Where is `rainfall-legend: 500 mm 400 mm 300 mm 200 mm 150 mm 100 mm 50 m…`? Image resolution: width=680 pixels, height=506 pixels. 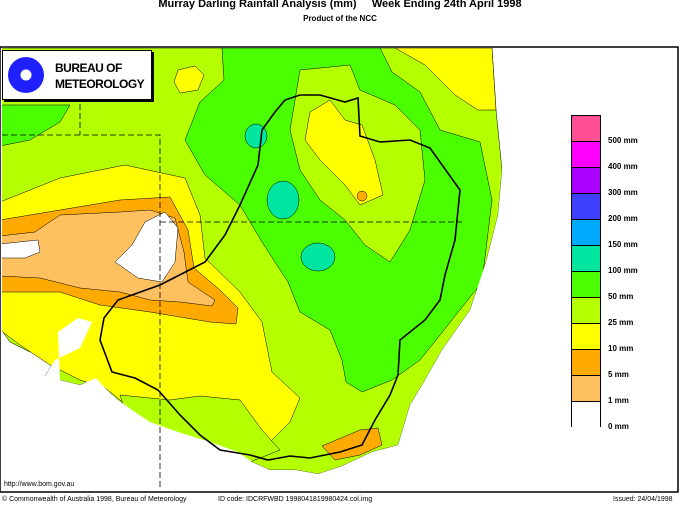
rainfall-legend: 500 mm 400 mm 300 mm 200 mm 150 mm 100 mm 50 m… is located at coordinates (604, 273).